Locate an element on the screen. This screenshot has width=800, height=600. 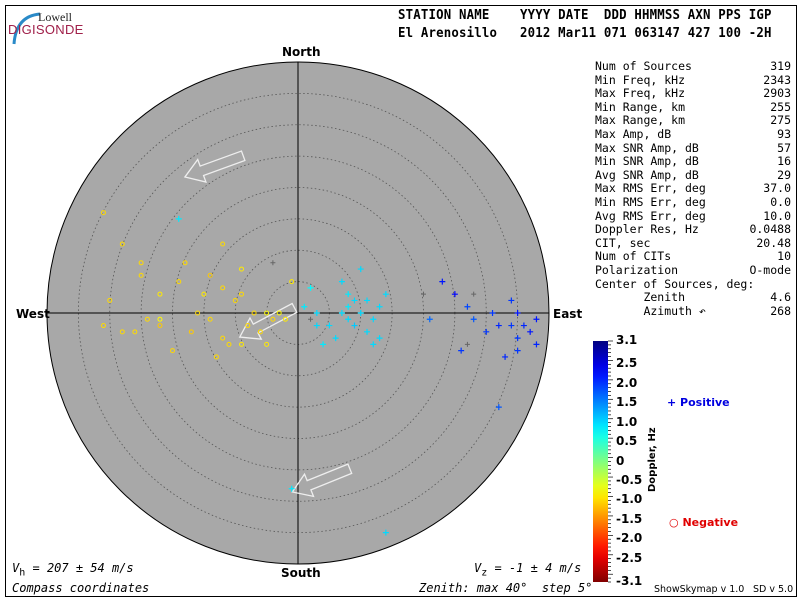
stat-row: Doppler Res, Hz 0.0488 is located at coordinates (693, 230).